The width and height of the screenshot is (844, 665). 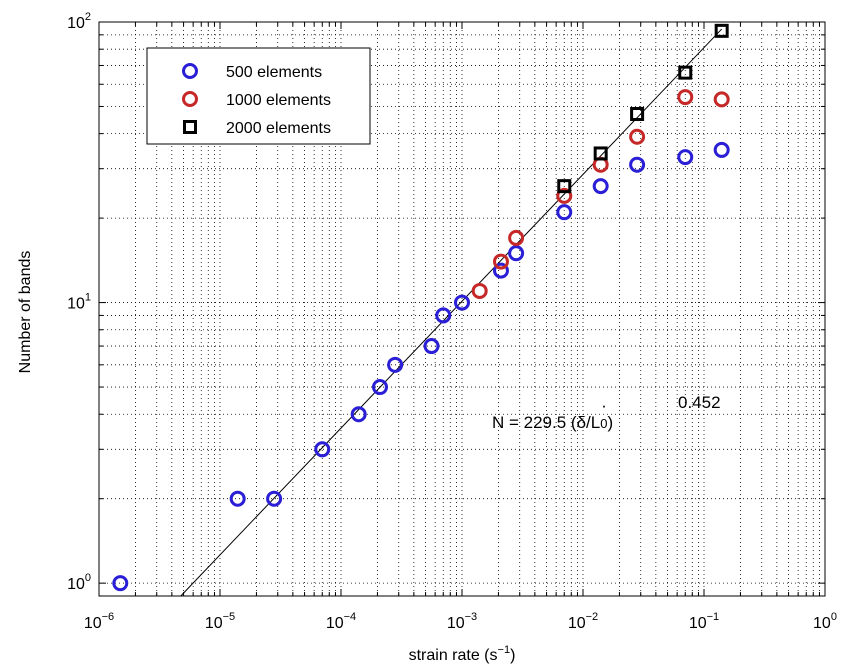 What do you see at coordinates (583, 621) in the screenshot?
I see `x-tick-label: 10⁻²` at bounding box center [583, 621].